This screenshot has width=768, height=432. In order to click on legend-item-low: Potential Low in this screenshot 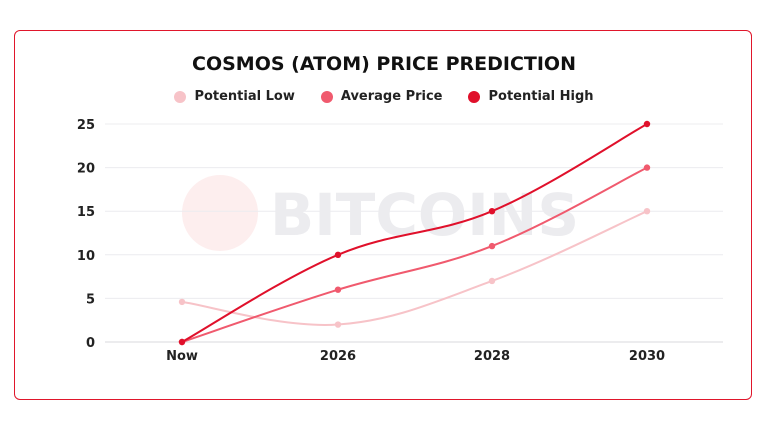, I will do `click(234, 96)`.